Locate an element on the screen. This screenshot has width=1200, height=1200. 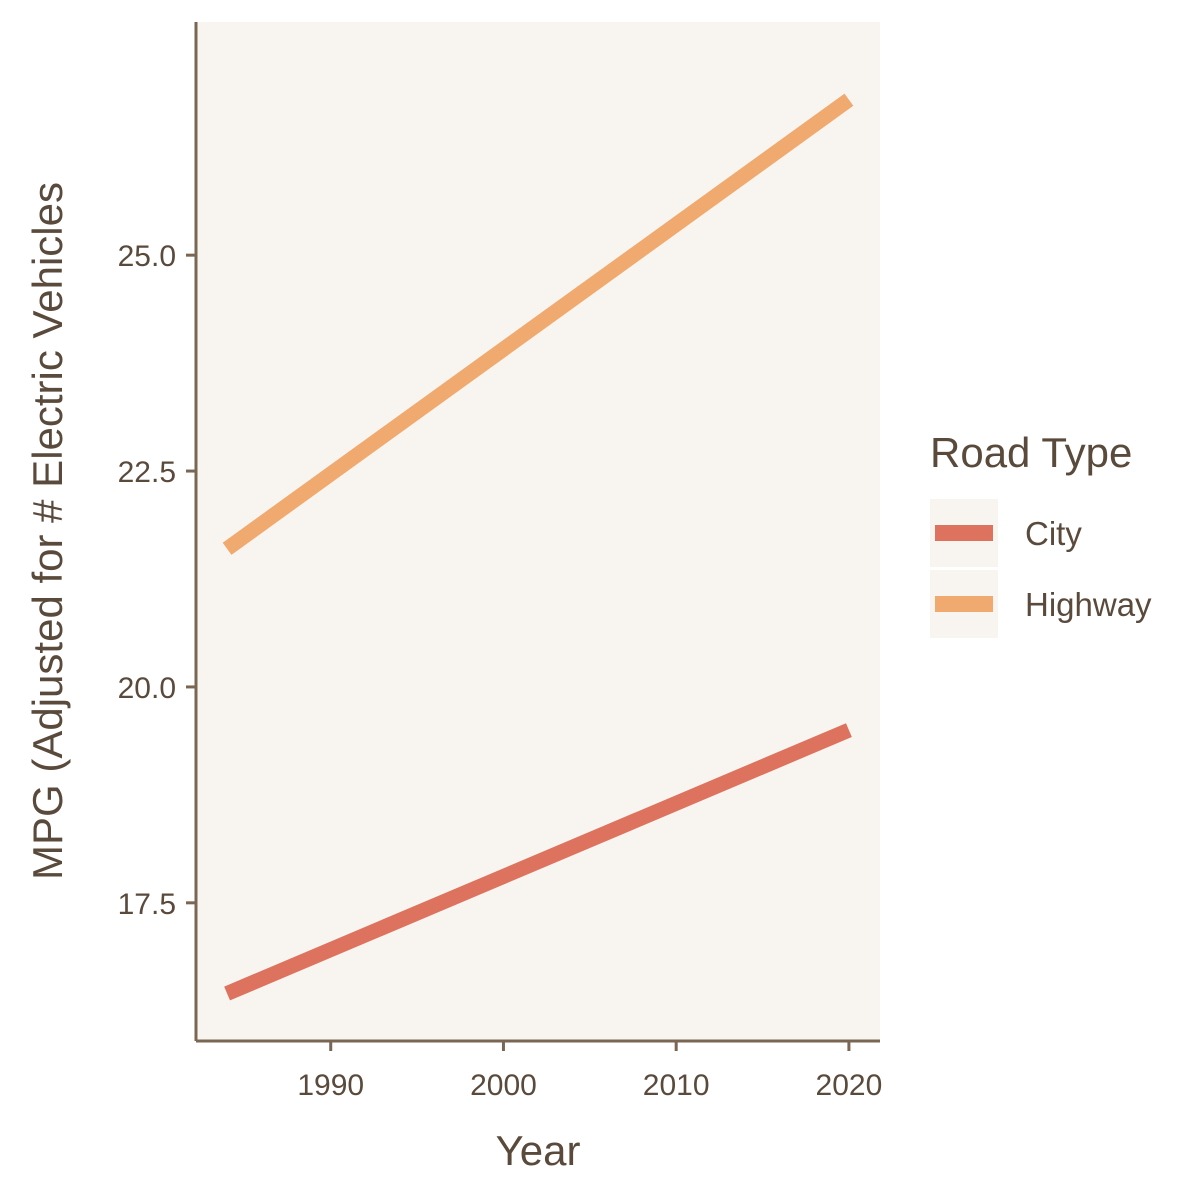
legend-items: City Highway is located at coordinates (1041, 568).